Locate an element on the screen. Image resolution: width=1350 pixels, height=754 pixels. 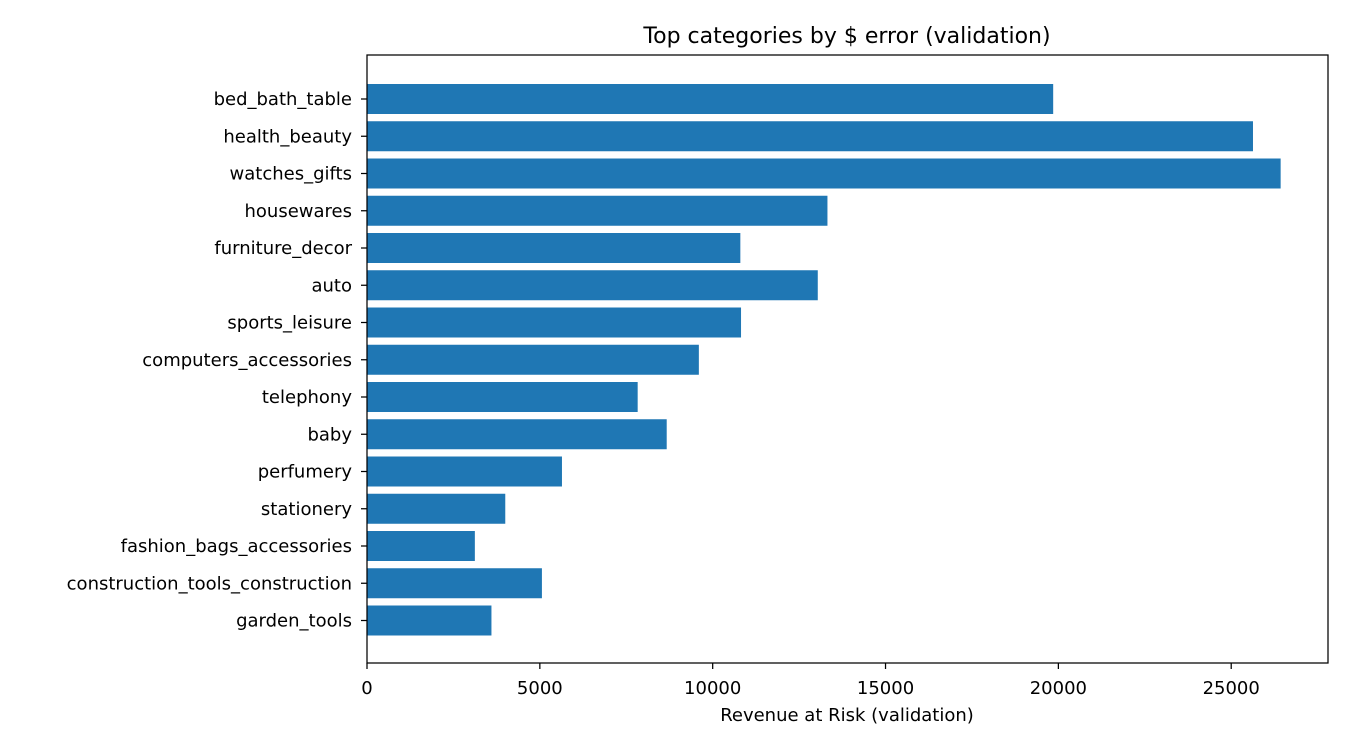
bar-garden-tools is located at coordinates (429, 620).